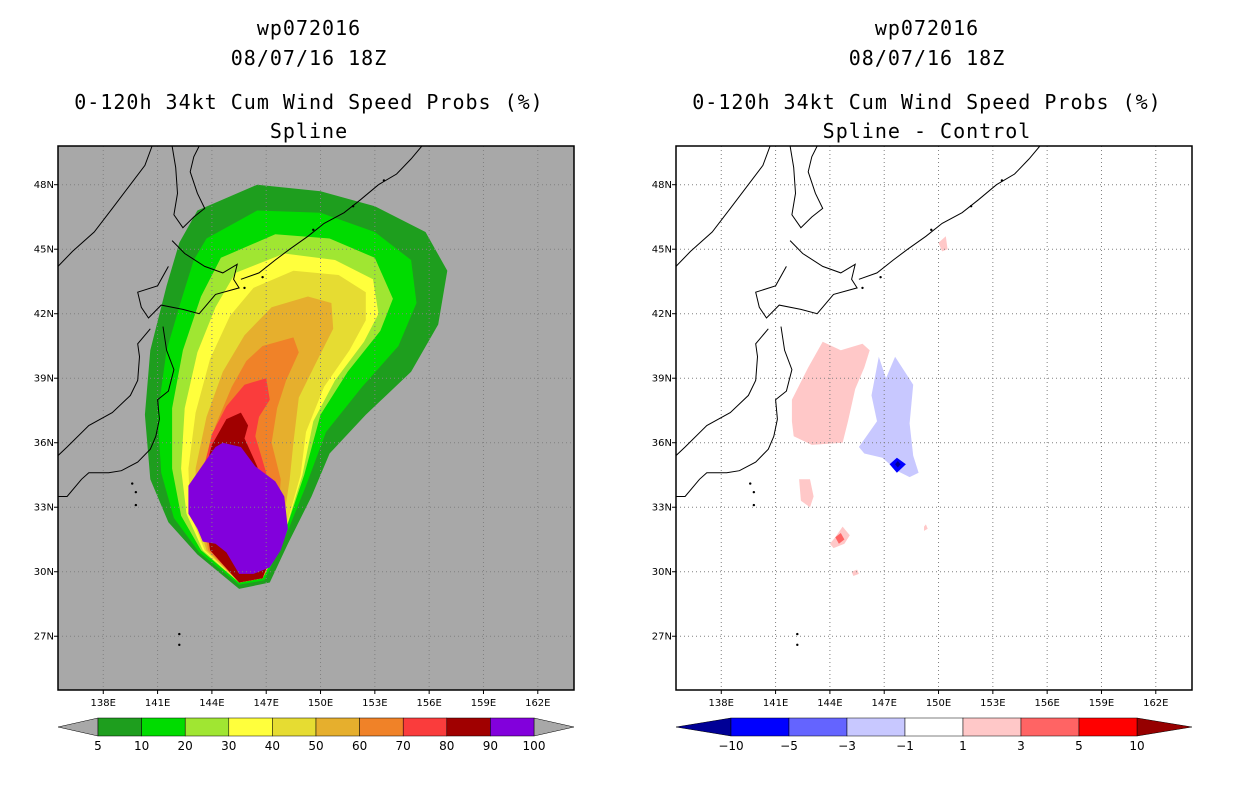 The height and width of the screenshot is (800, 1236). Describe the element at coordinates (44, 443) in the screenshot. I see `left-y-tick-label: 36N` at that location.